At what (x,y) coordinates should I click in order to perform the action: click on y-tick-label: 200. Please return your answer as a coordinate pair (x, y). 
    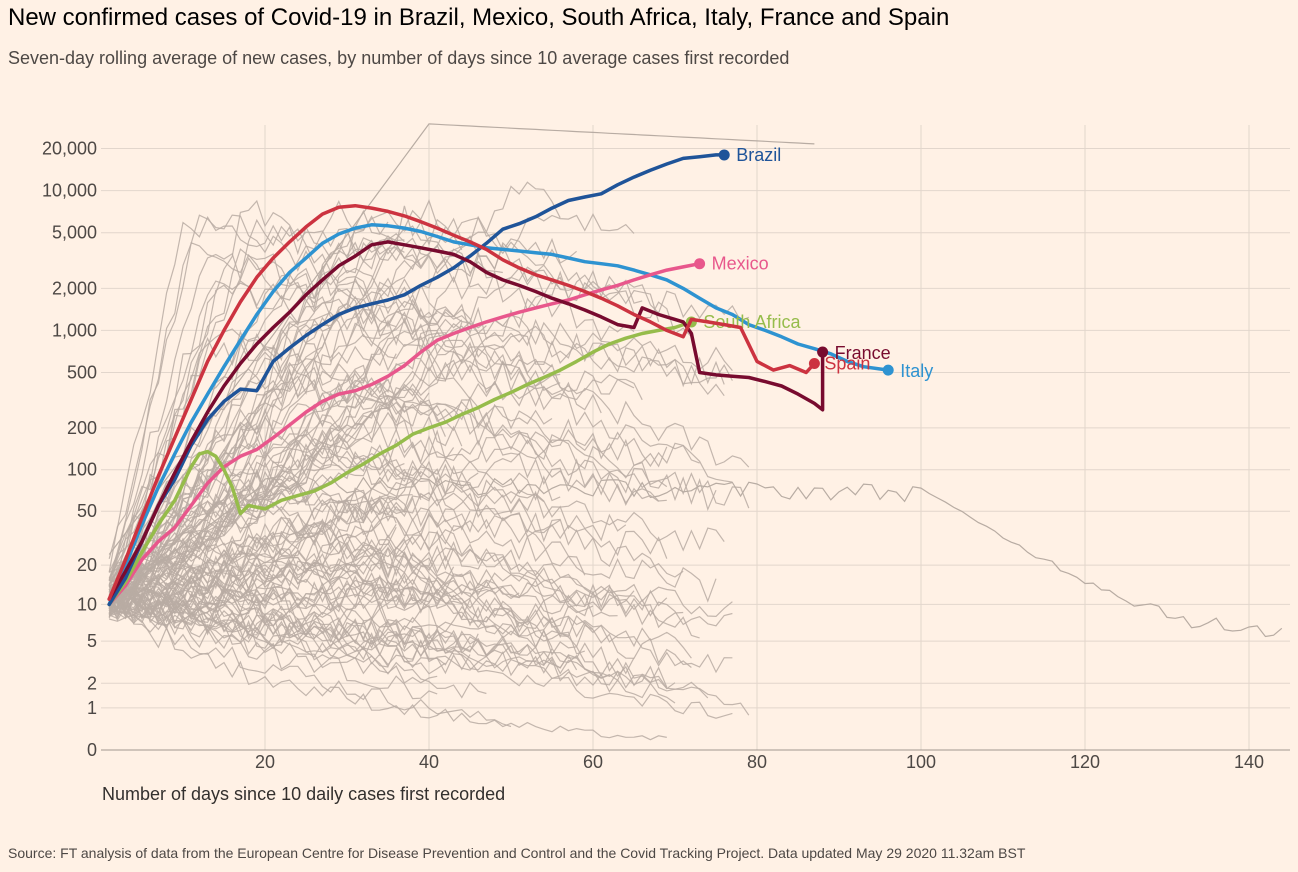
    Looking at the image, I should click on (82, 428).